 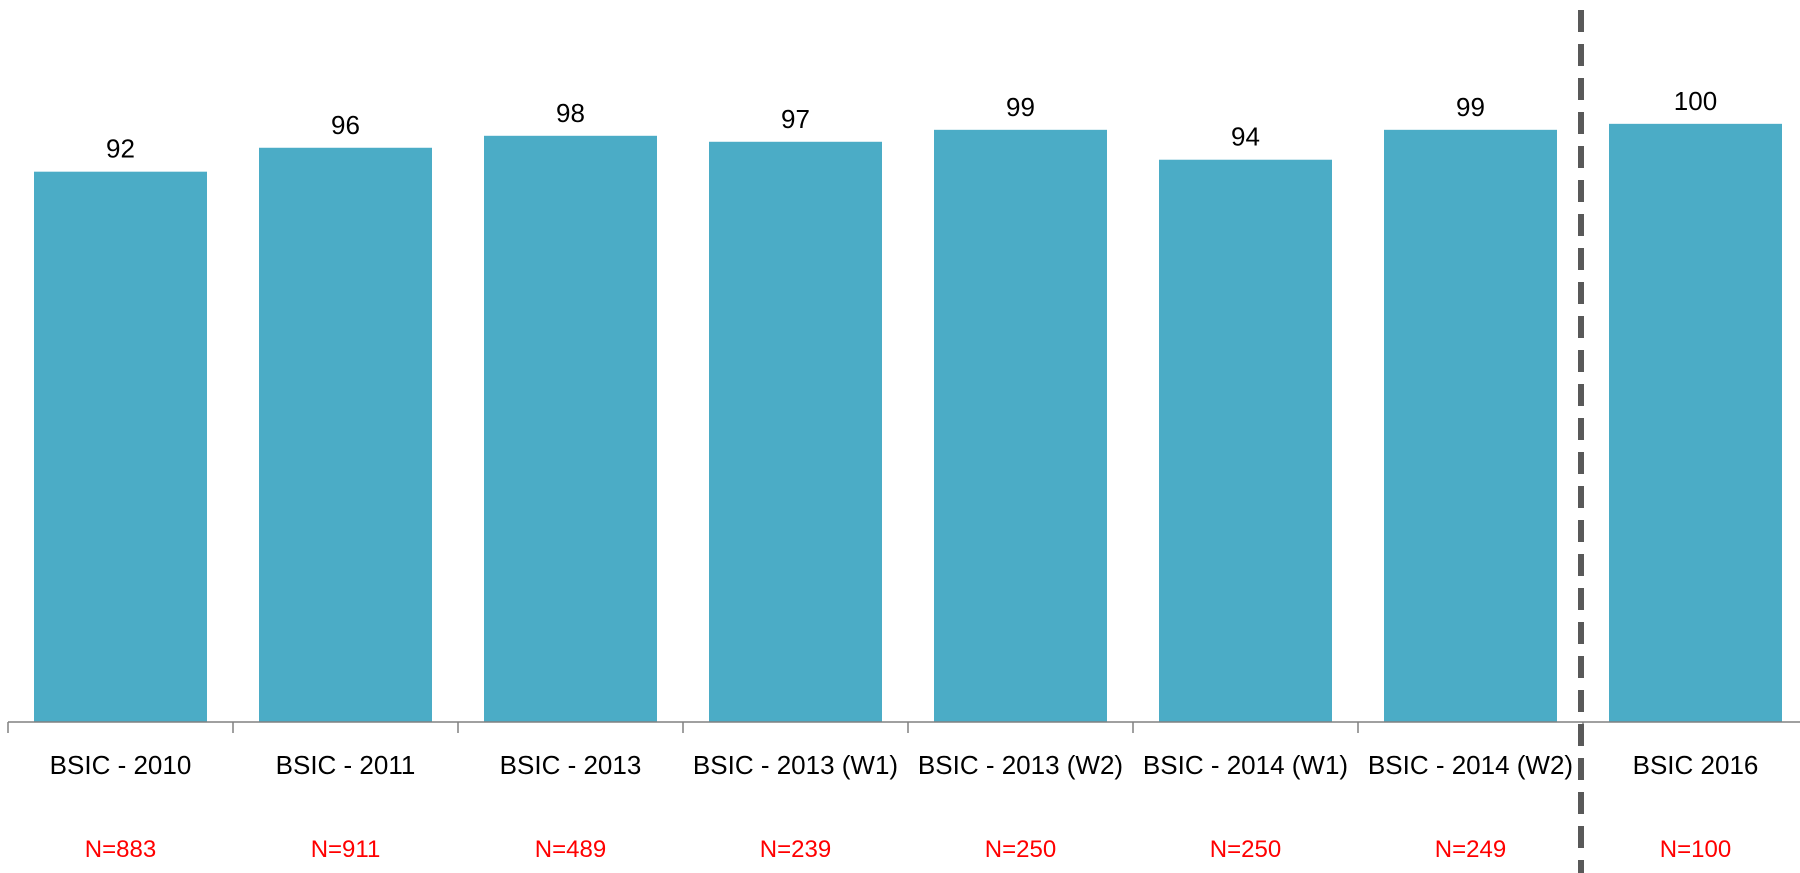 What do you see at coordinates (795, 765) in the screenshot?
I see `category-tick-label: BSIC - 2013 (W1)` at bounding box center [795, 765].